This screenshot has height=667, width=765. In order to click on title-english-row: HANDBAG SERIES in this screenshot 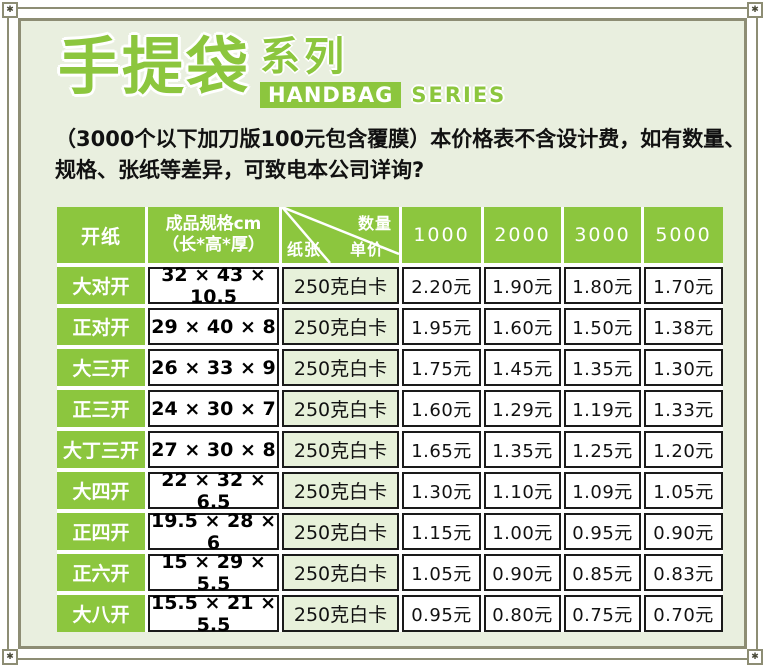, I will do `click(383, 95)`.